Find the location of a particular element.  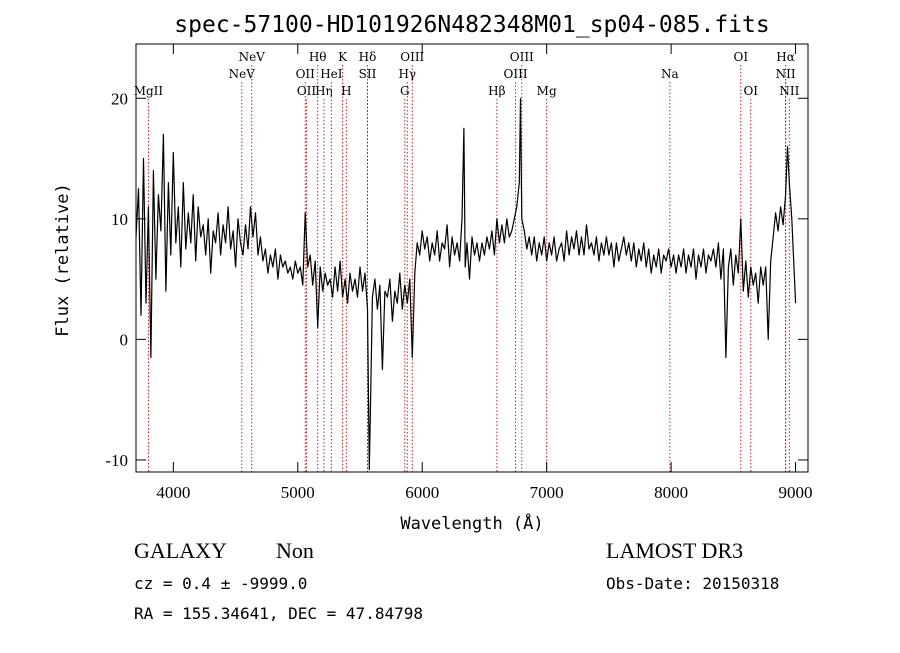

y-axis-title: Flux (relative) is located at coordinates (63, 260).